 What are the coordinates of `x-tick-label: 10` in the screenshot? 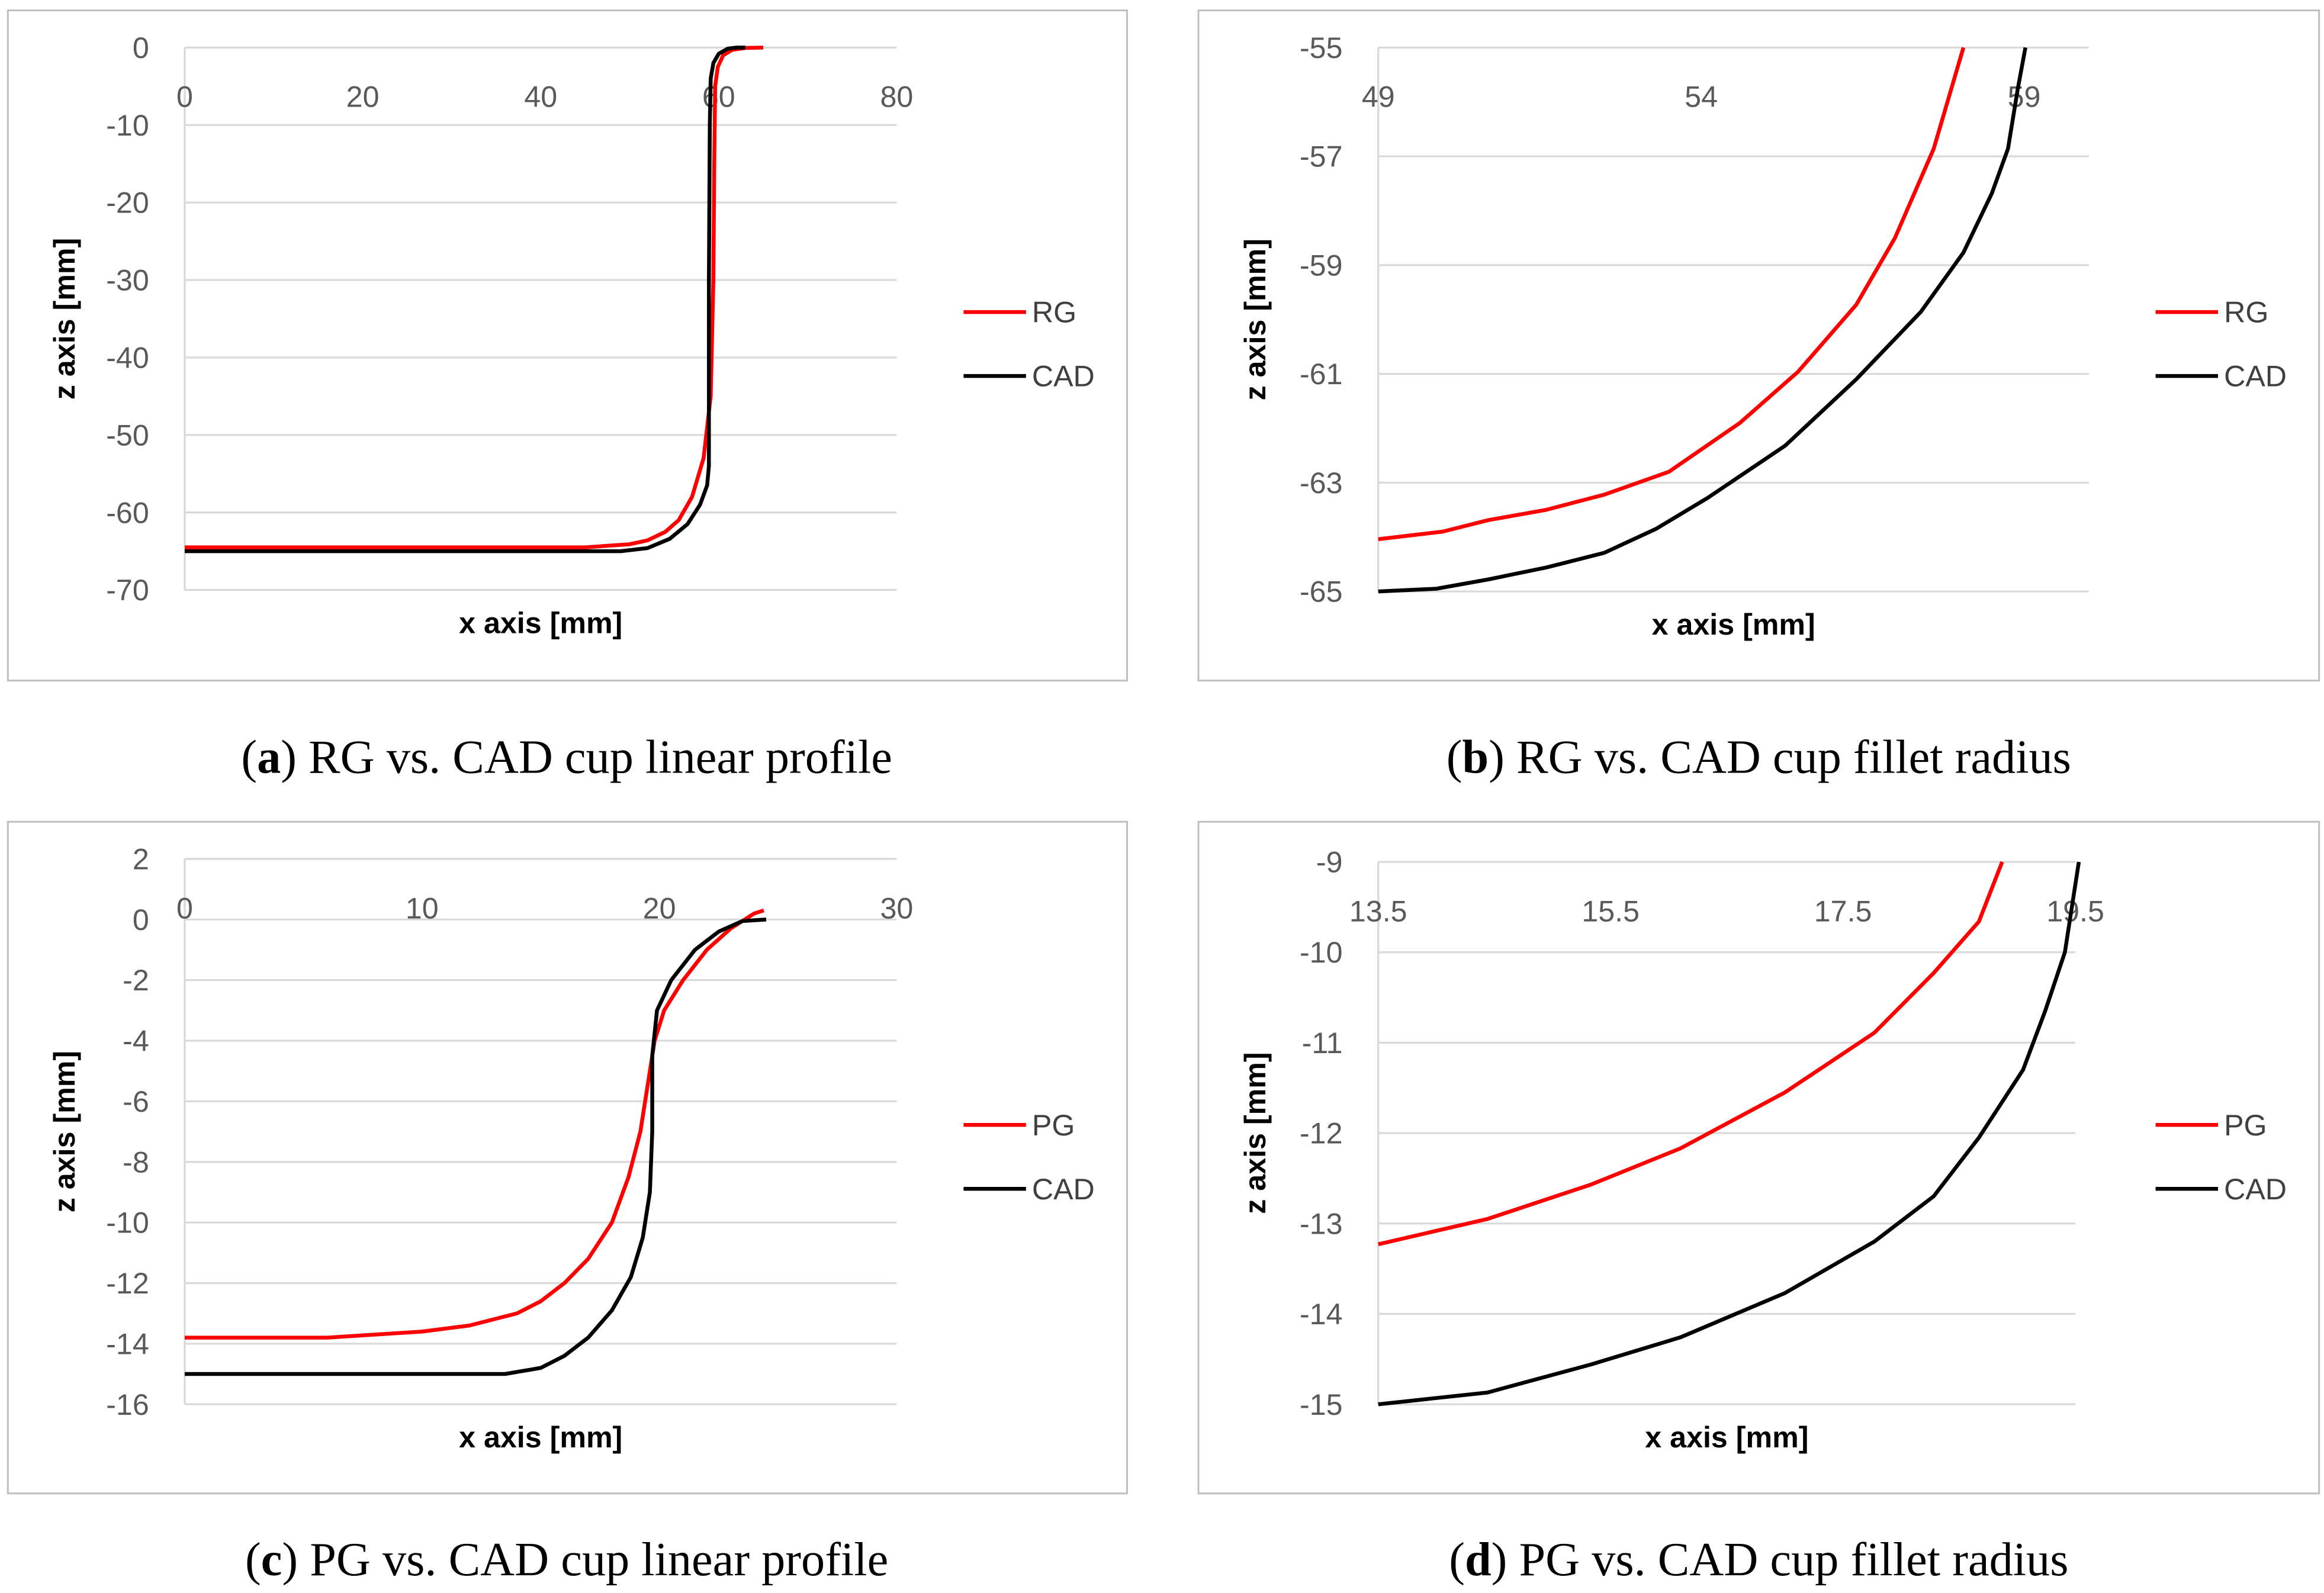 It's located at (422, 909).